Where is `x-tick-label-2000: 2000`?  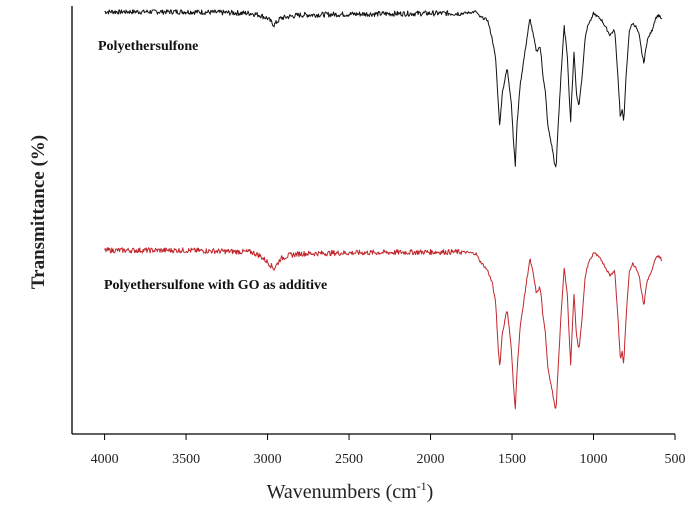
x-tick-label-2000: 2000 is located at coordinates (431, 459).